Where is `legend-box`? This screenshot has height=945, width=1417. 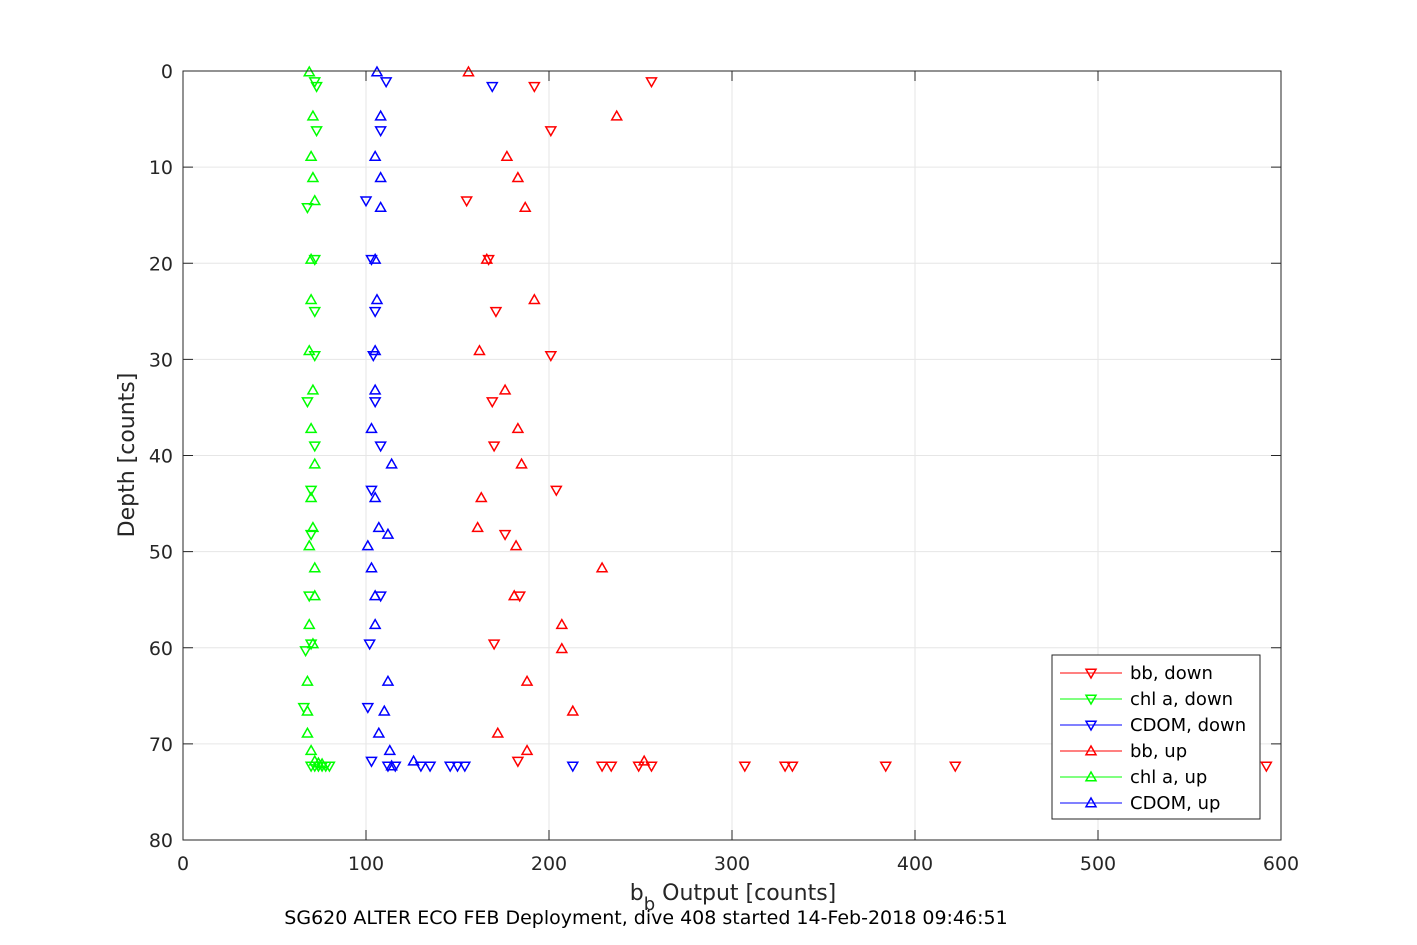 legend-box is located at coordinates (1156, 737).